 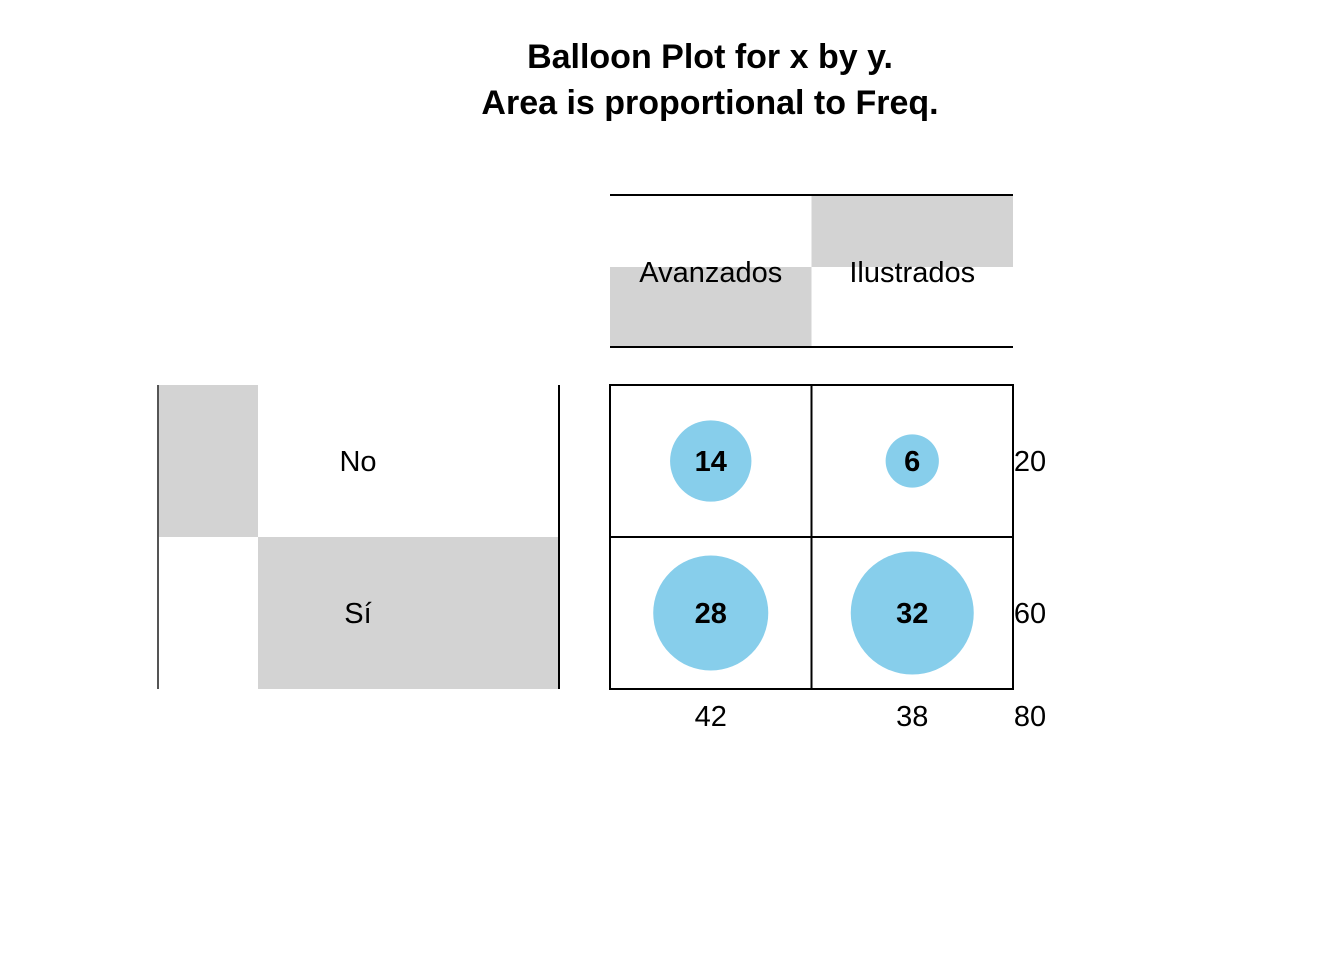 I want to click on chart-subtitle: Area is proportional to Freq., so click(x=709, y=103).